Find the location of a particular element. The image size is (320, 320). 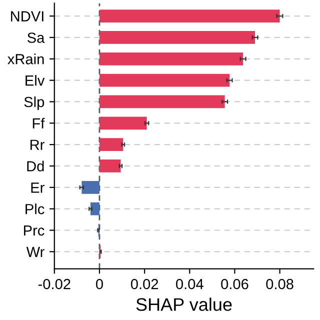

y-tick-label: Slp is located at coordinates (34, 103).